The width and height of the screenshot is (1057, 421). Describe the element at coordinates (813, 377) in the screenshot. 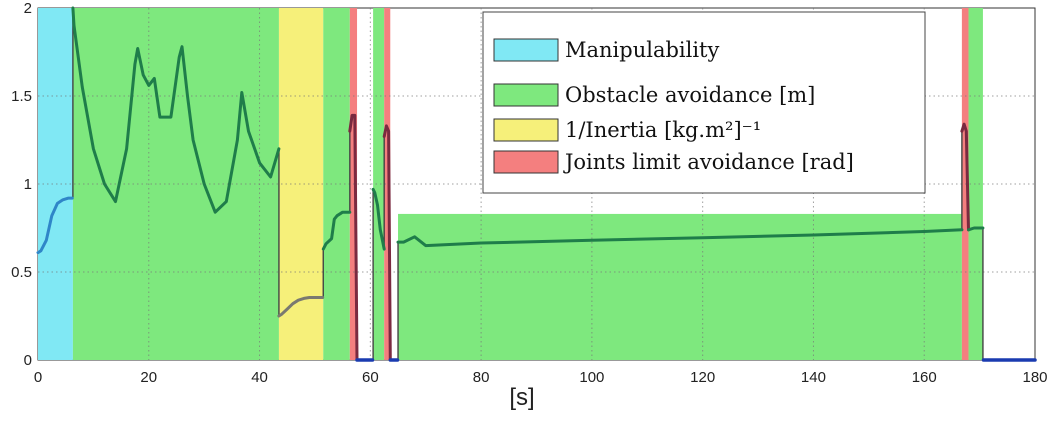

I see `x-tick-label-7: 140` at that location.